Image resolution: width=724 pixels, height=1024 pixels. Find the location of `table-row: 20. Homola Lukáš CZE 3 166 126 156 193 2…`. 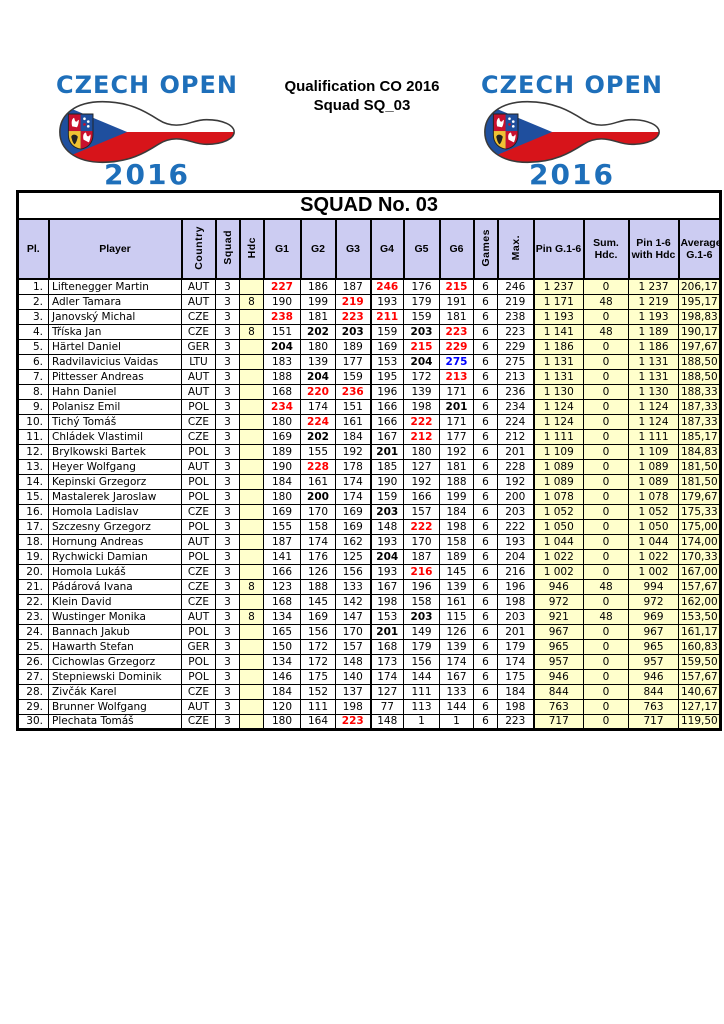

table-row: 20. Homola Lukáš CZE 3 166 126 156 193 2… is located at coordinates (369, 571).